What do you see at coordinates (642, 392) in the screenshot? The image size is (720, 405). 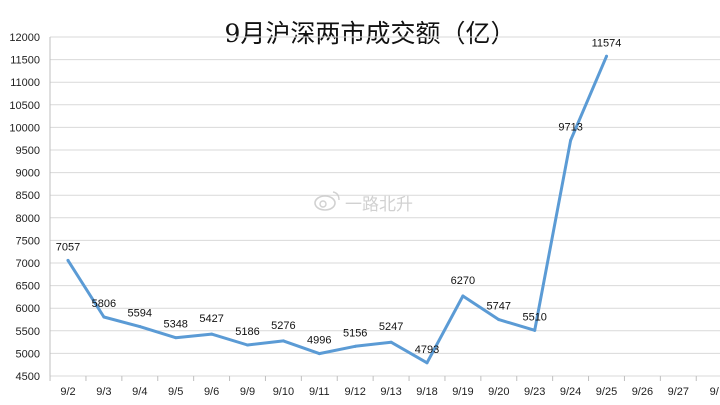 I see `x-tick-label: 9/26` at bounding box center [642, 392].